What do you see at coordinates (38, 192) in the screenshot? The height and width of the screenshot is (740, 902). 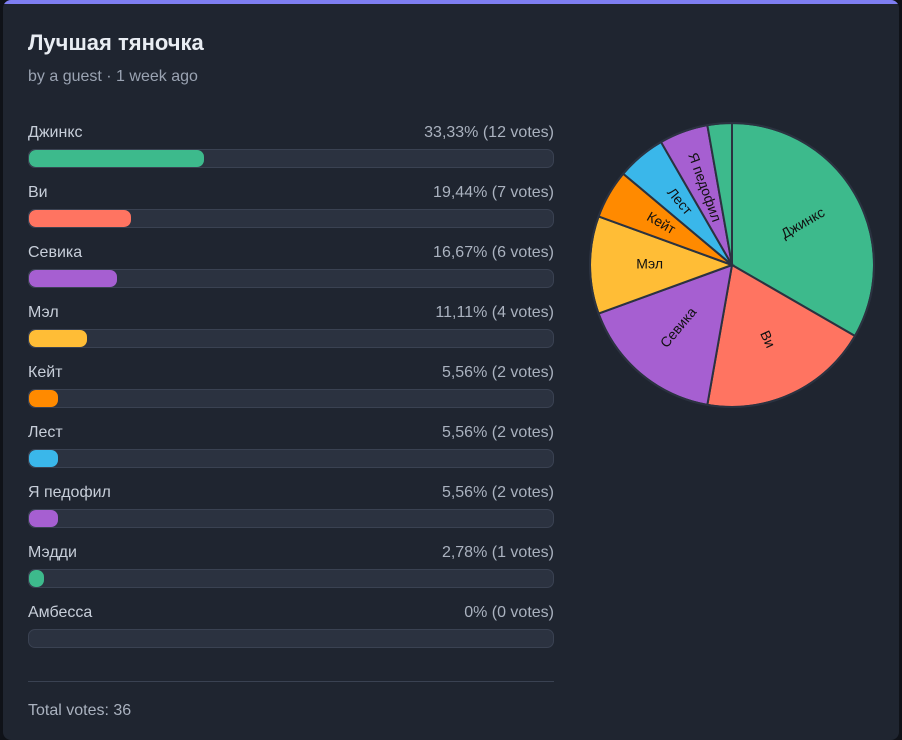 I see `option-label: Ви` at bounding box center [38, 192].